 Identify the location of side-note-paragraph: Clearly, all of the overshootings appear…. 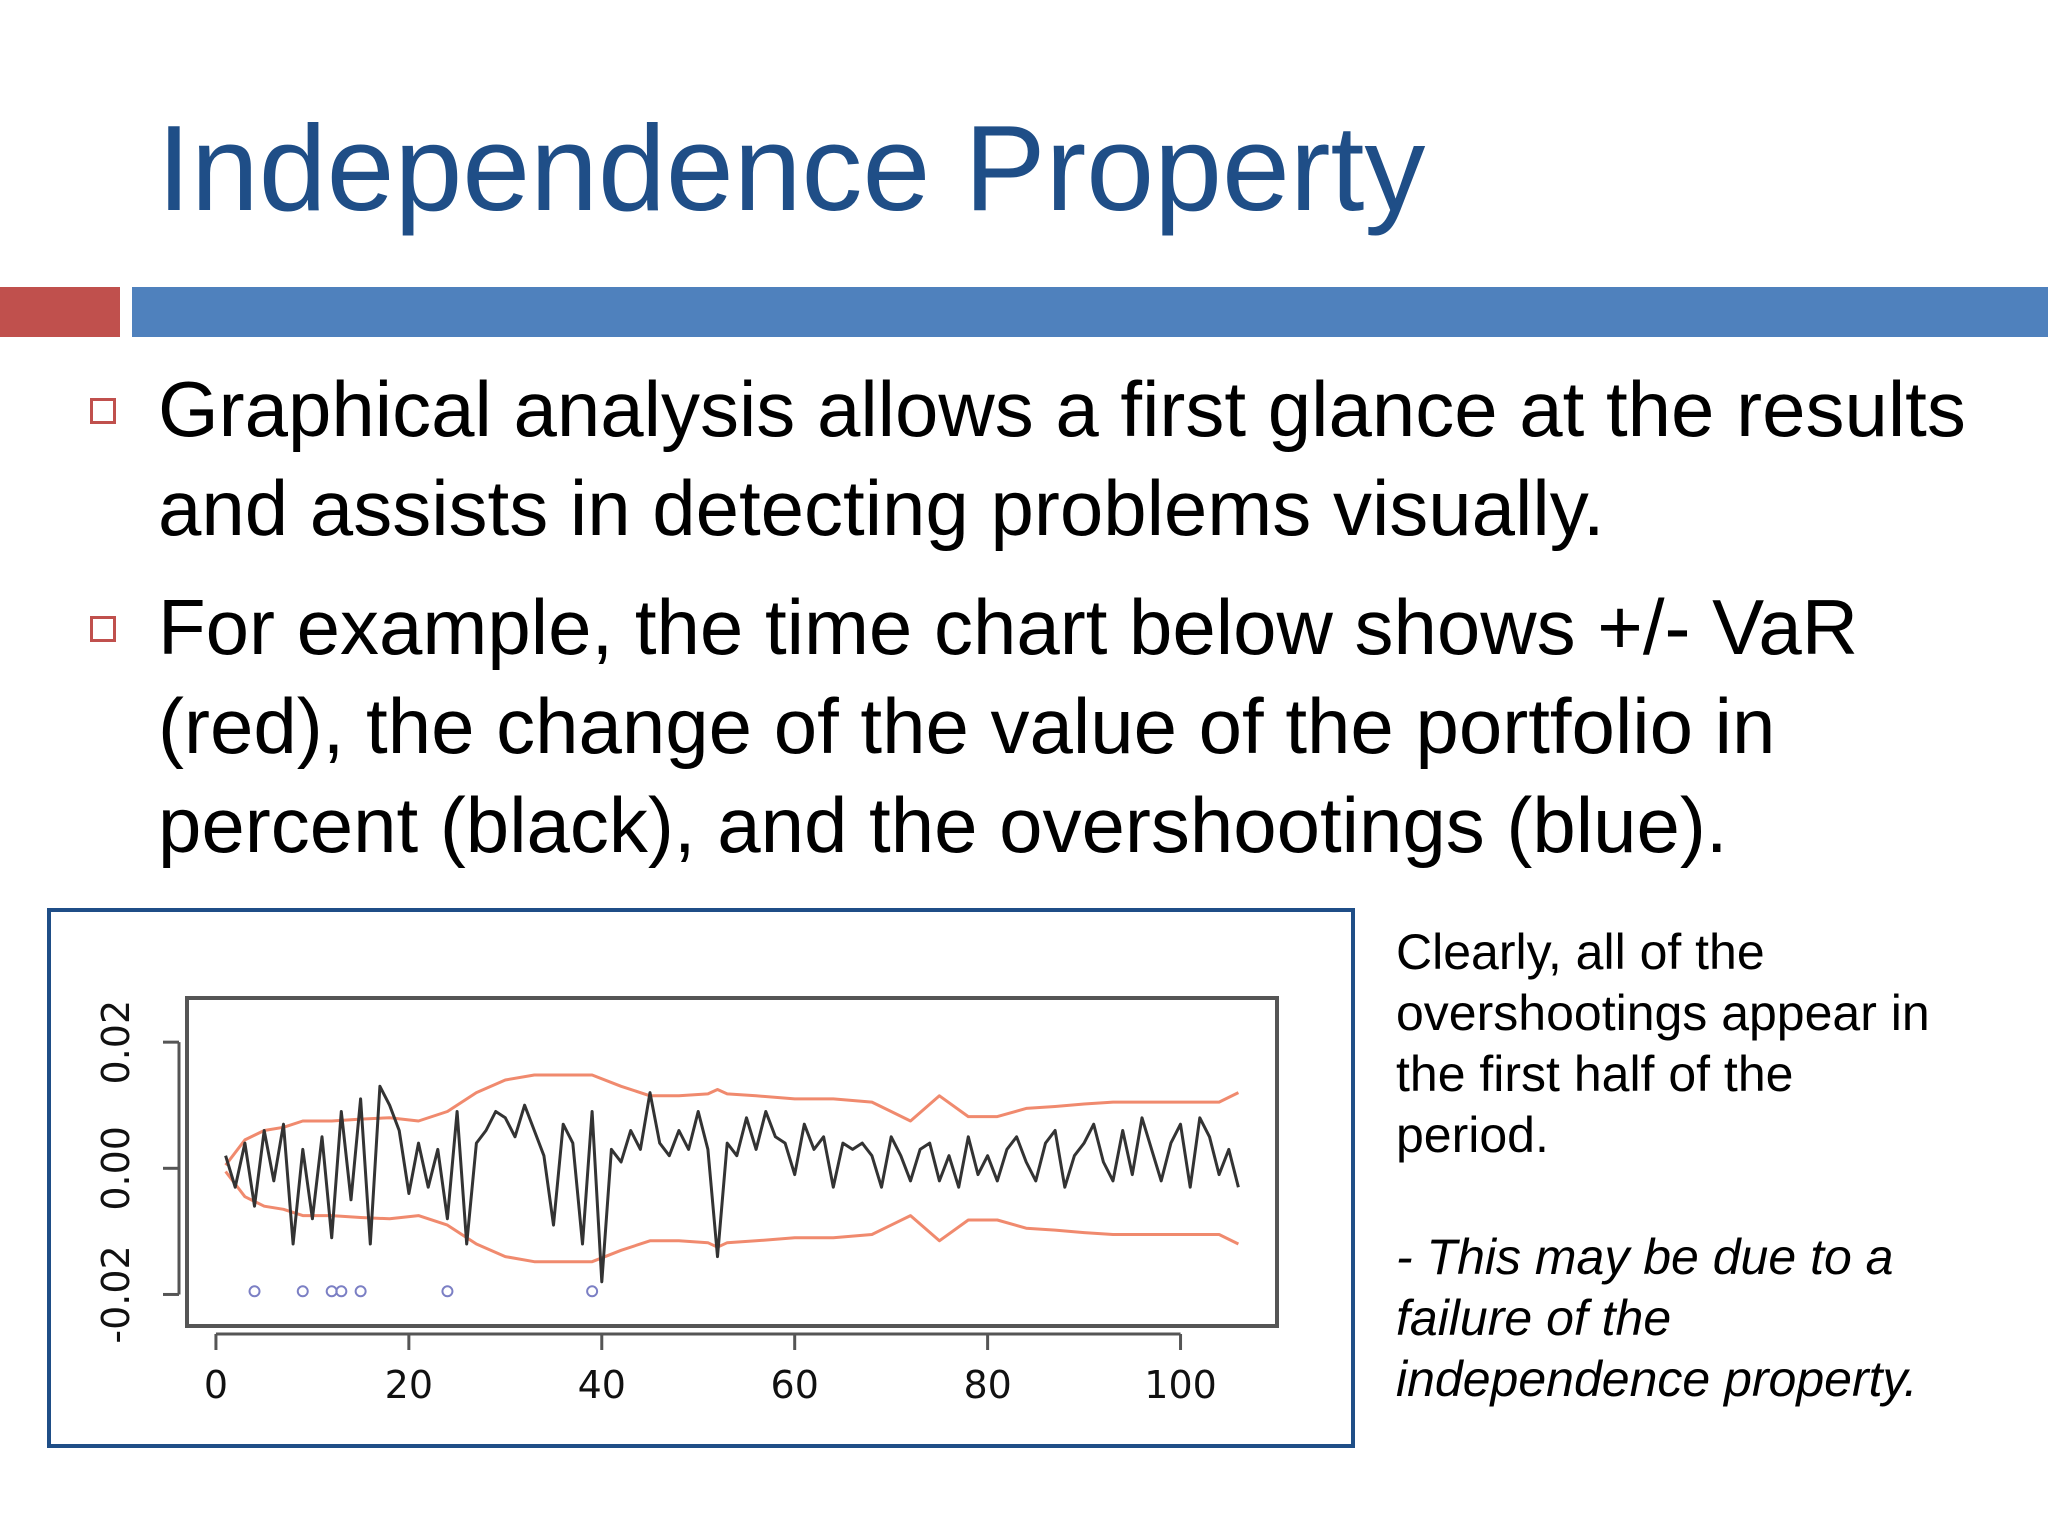
(1663, 1043).